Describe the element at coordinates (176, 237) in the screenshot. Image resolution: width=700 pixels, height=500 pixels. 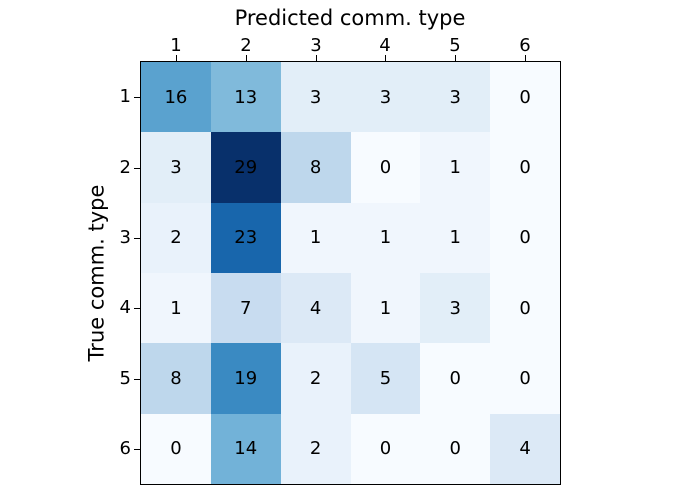
I see `heatmap-cell-r3-c1: 2` at that location.